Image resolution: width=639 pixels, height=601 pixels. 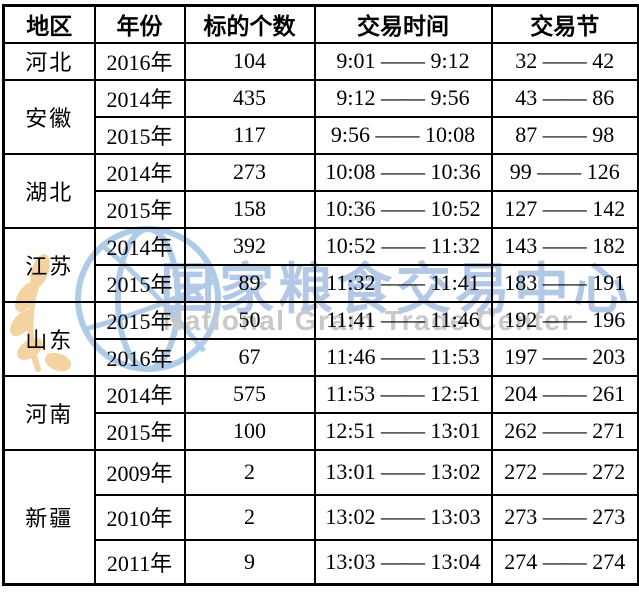 I want to click on time-cell: 13:02 —— 13:03, so click(x=403, y=517).